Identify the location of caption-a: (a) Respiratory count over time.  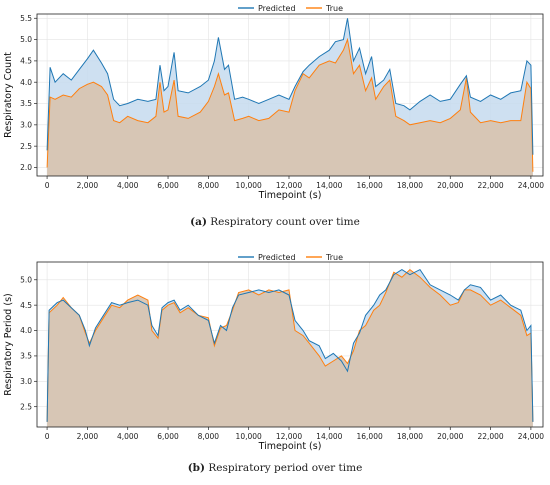
(275, 222).